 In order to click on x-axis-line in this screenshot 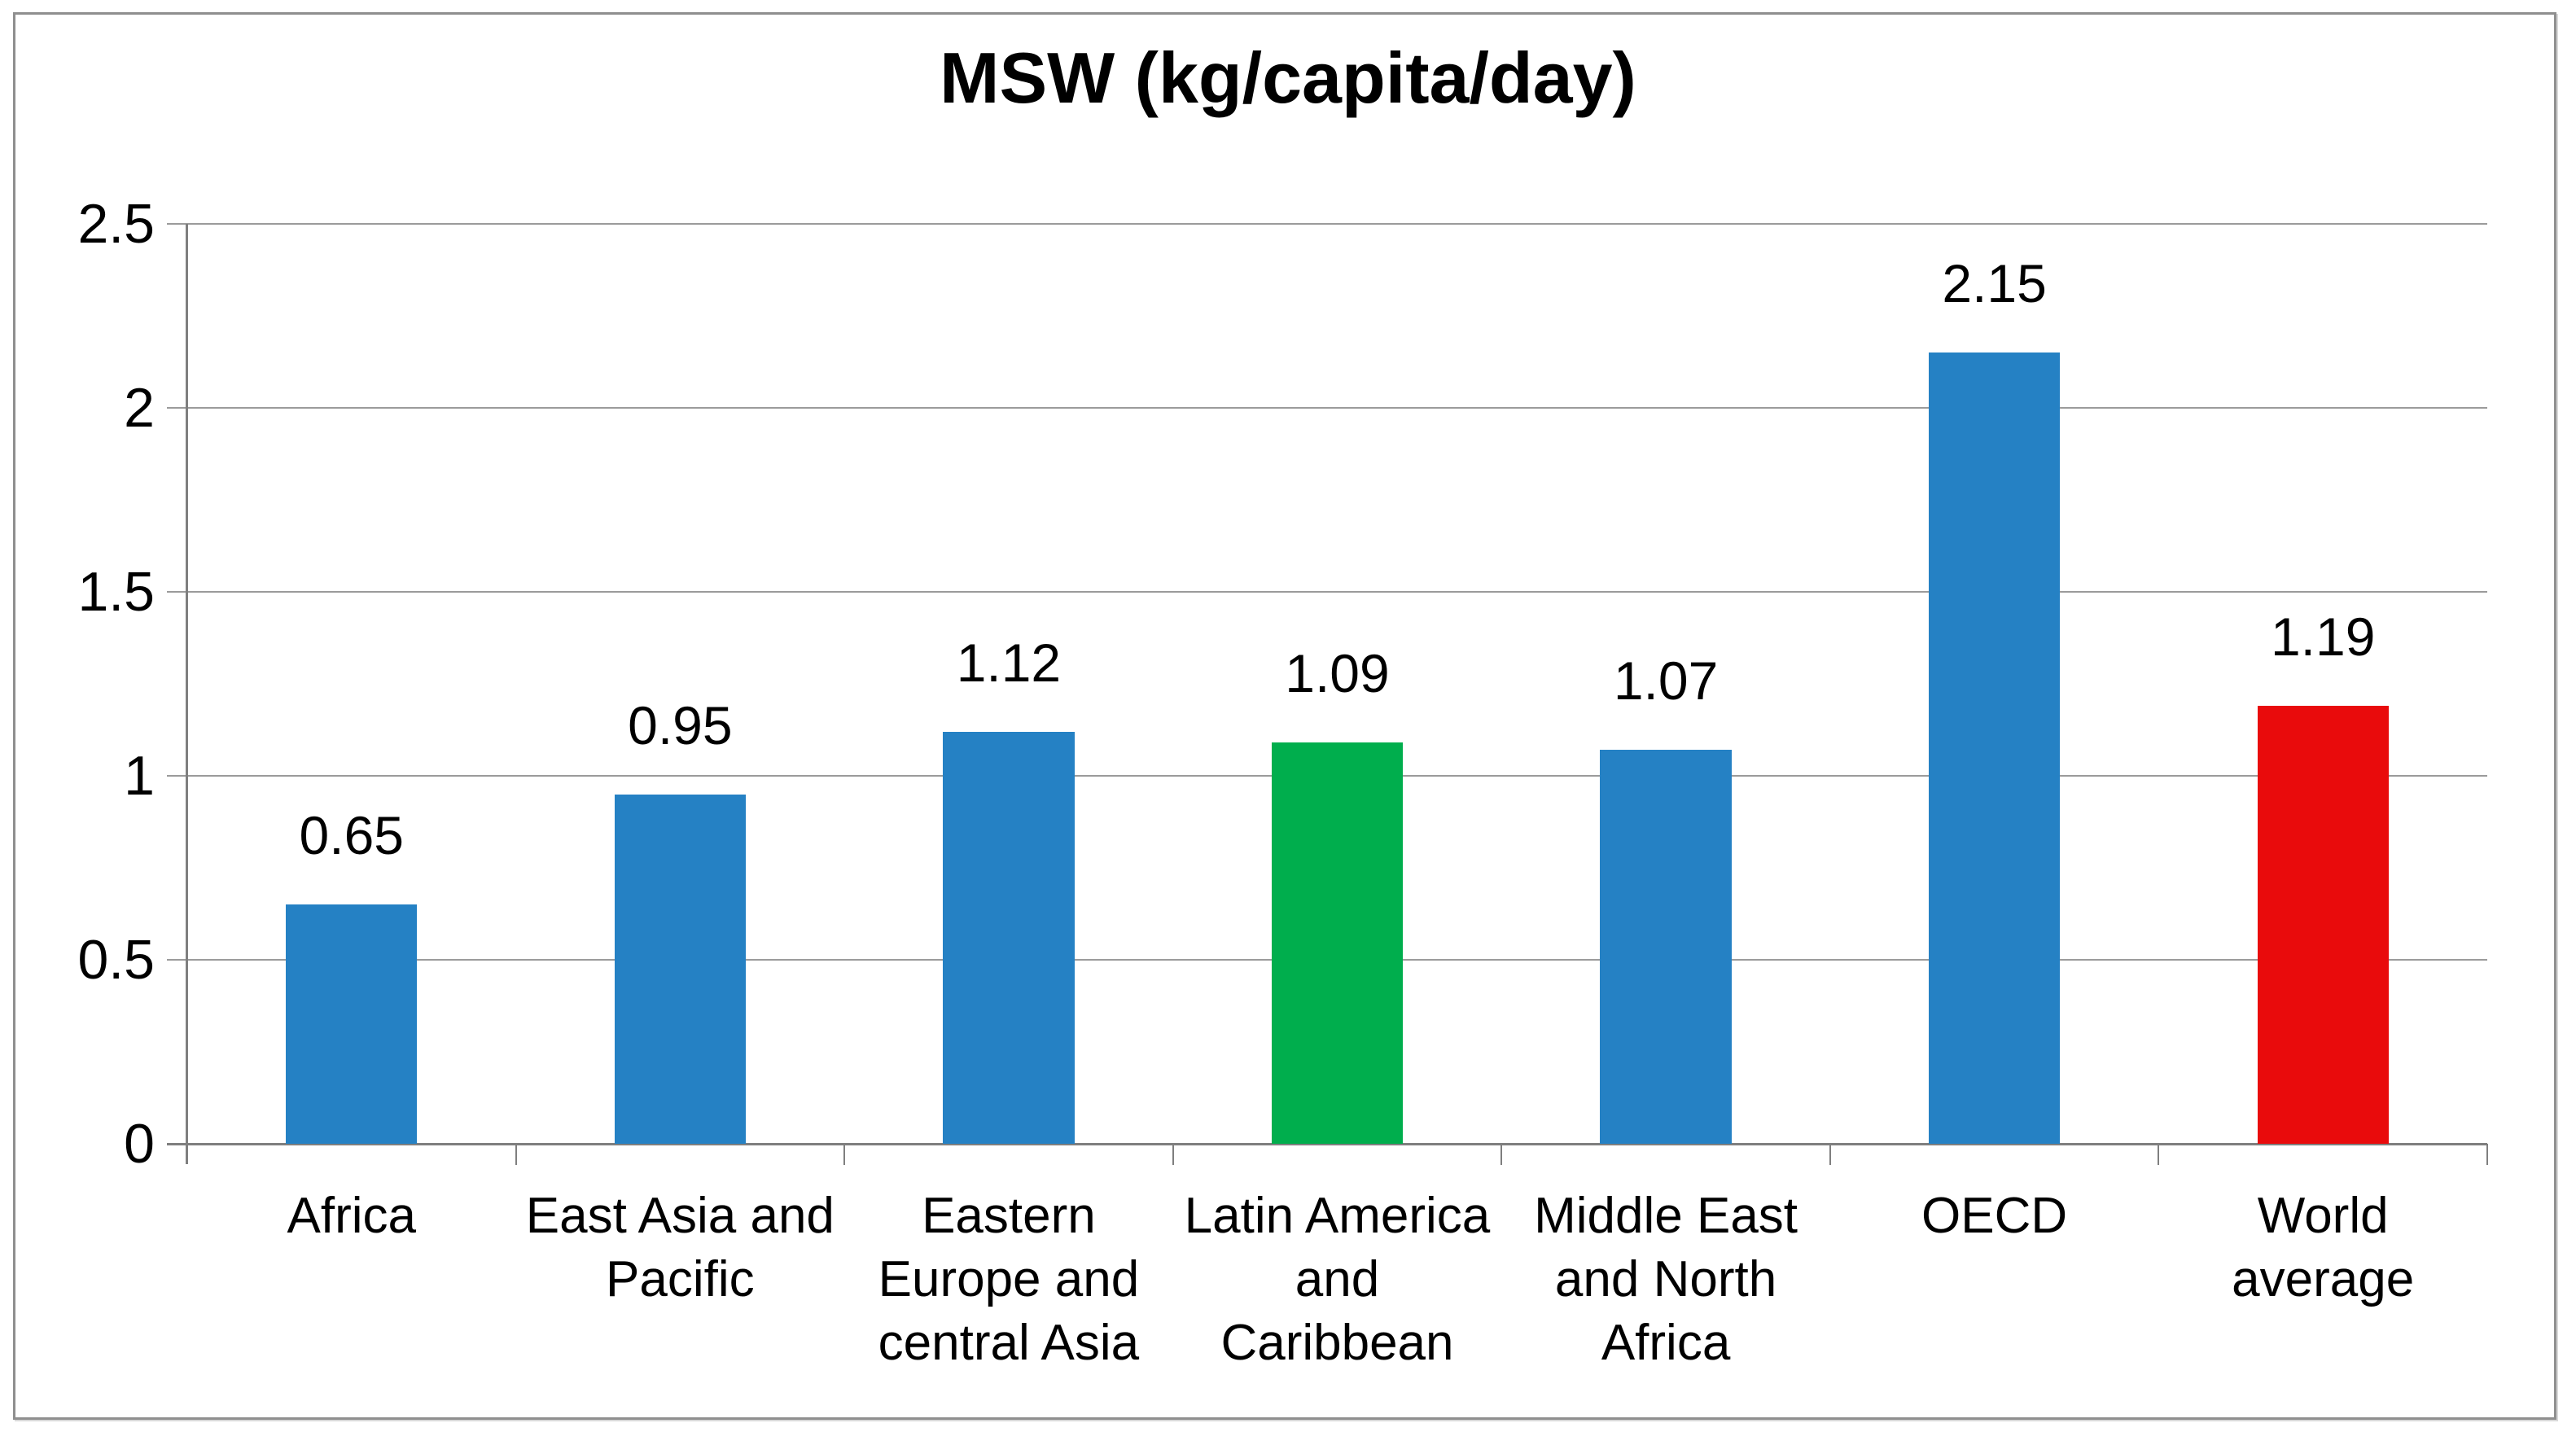, I will do `click(1327, 1144)`.